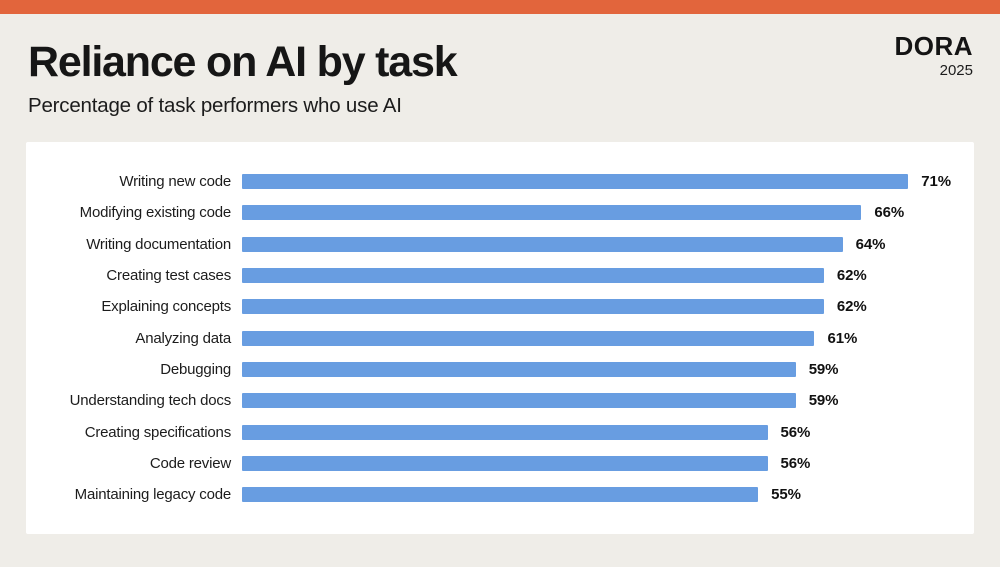  I want to click on bar-row: Debugging 59%, so click(500, 369).